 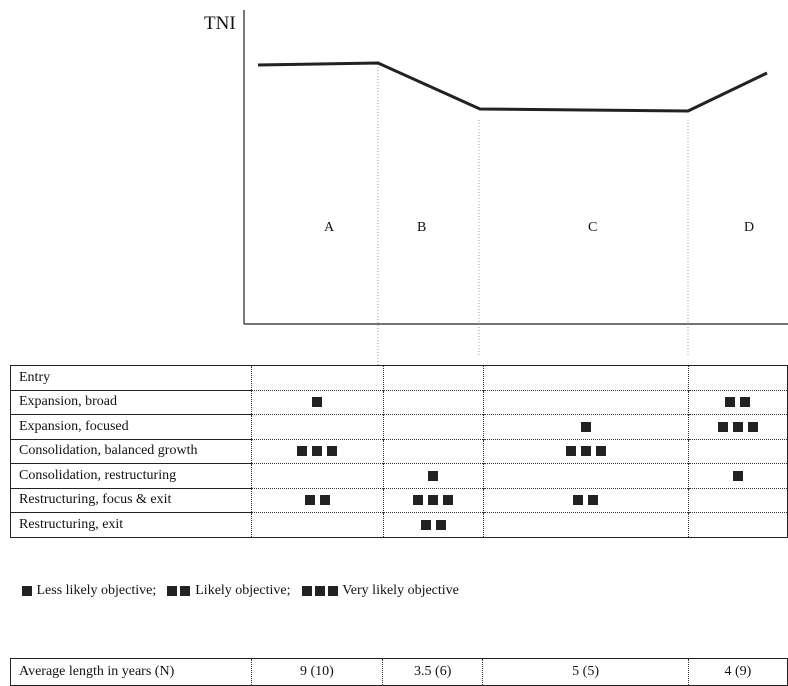 What do you see at coordinates (738, 671) in the screenshot?
I see `average-value-d: 4 (9)` at bounding box center [738, 671].